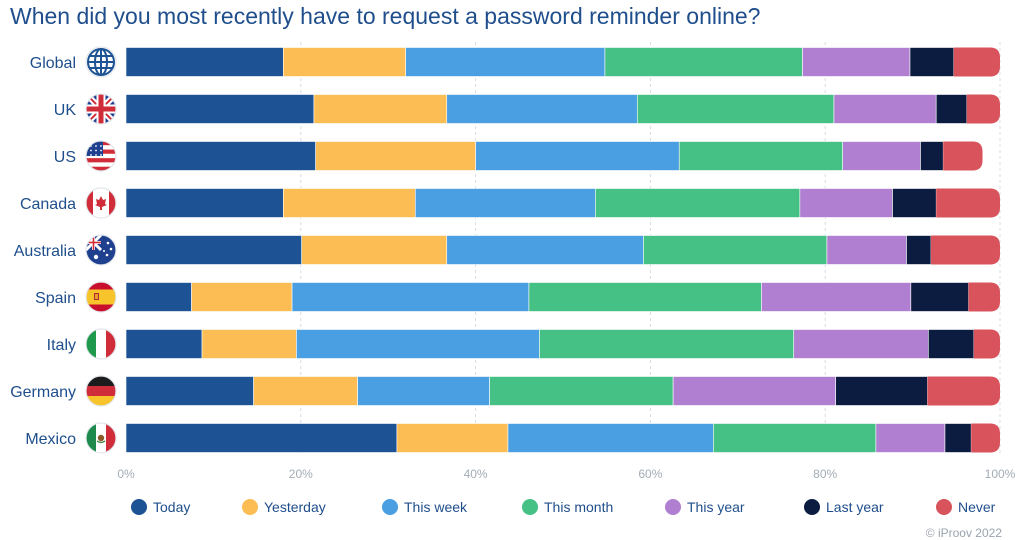 This screenshot has width=1024, height=540. What do you see at coordinates (65, 157) in the screenshot?
I see `category-label: US` at bounding box center [65, 157].